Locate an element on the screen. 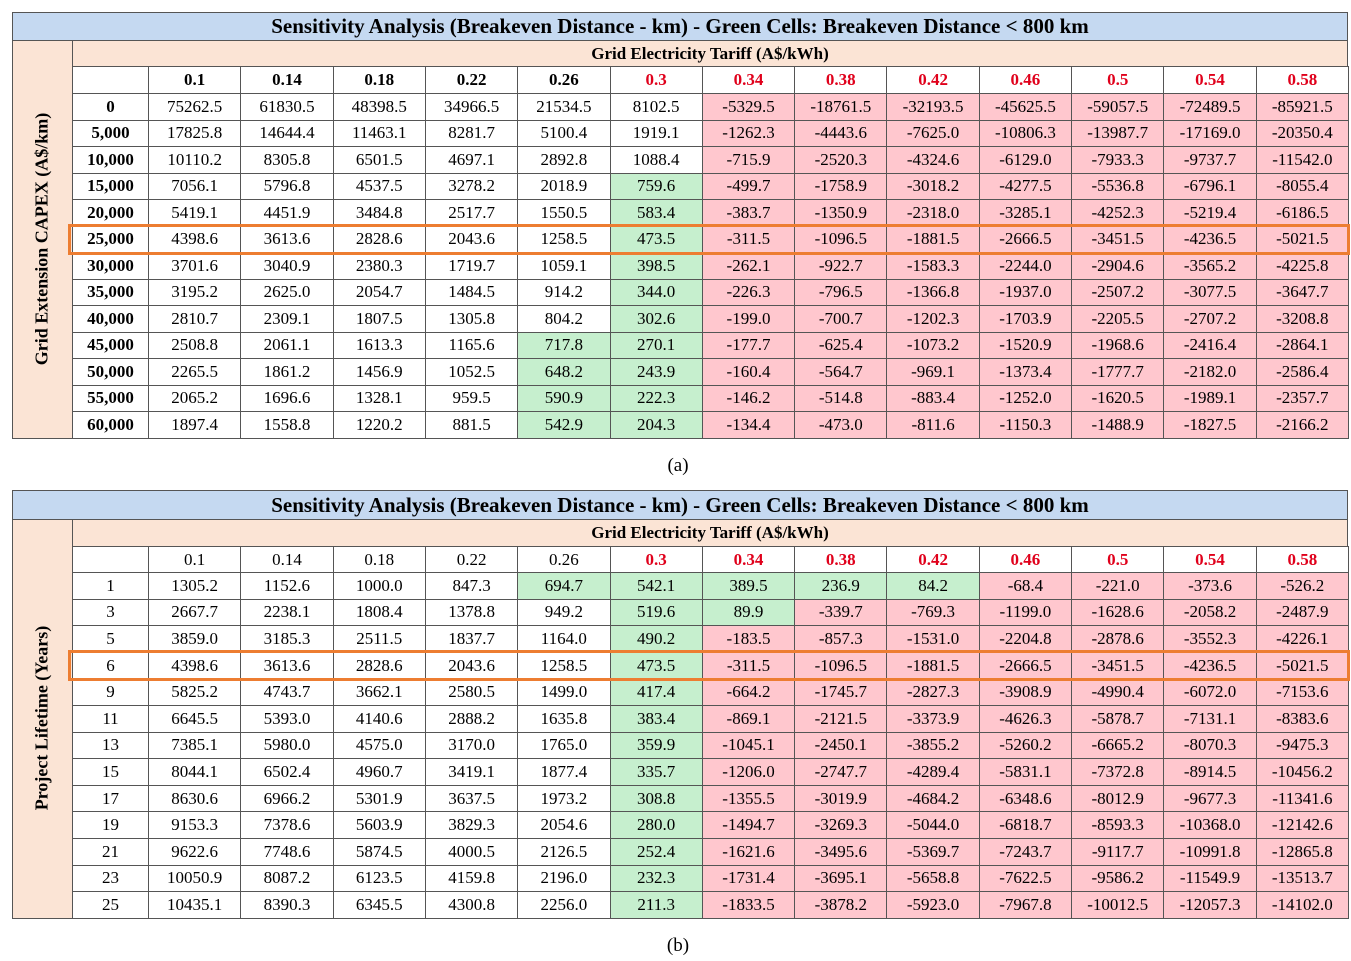  row-group-label: Grid Extension CAPEX (A$/km) is located at coordinates (41, 239).